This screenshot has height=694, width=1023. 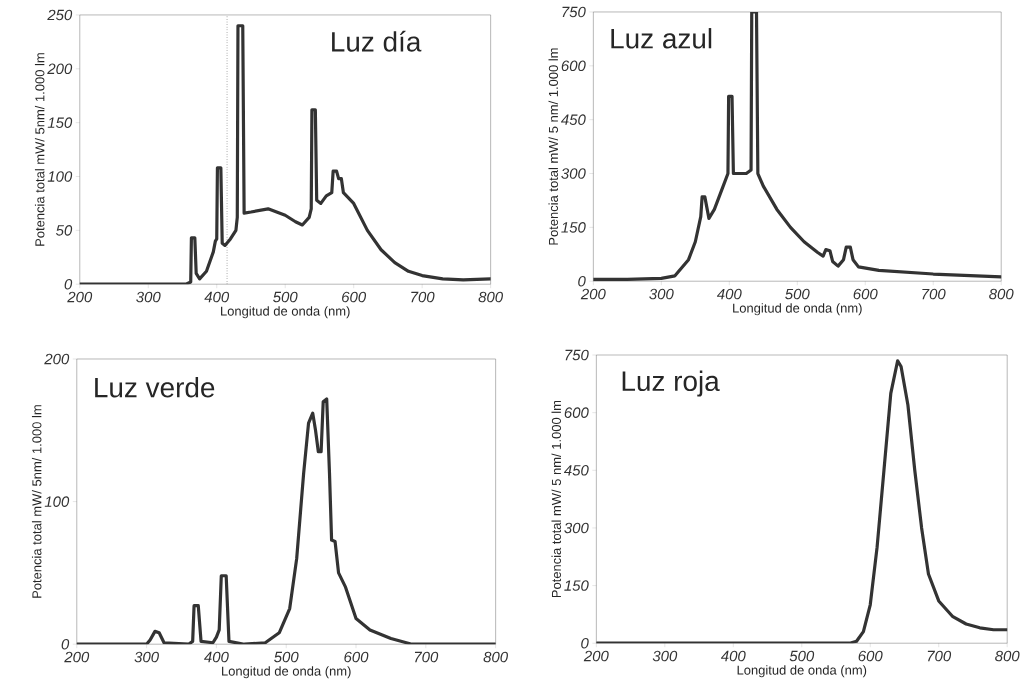 I want to click on line-series, so click(x=286, y=521).